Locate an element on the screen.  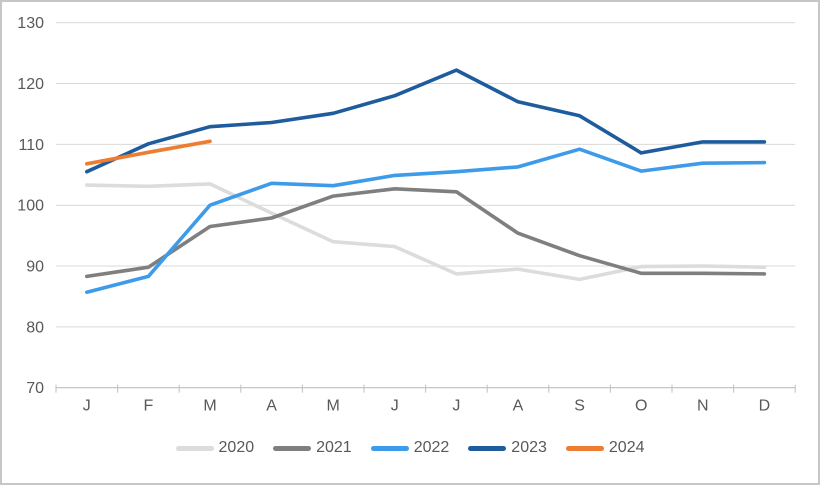
y-axis-label-90: 90 is located at coordinates (35, 267).